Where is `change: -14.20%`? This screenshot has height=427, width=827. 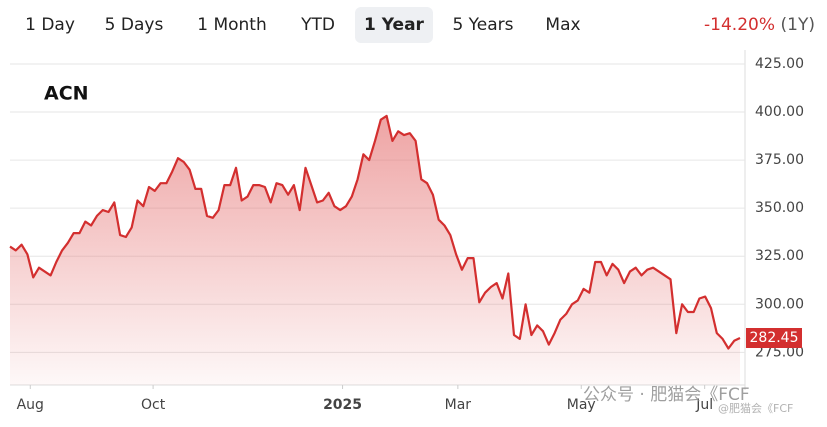 change: -14.20% is located at coordinates (739, 25).